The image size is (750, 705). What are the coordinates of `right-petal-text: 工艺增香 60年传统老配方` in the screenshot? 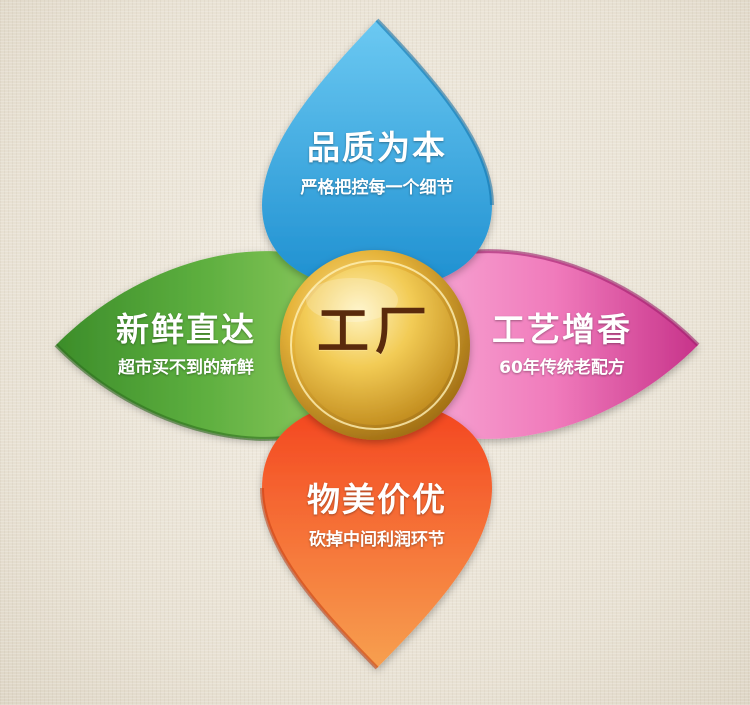 It's located at (562, 345).